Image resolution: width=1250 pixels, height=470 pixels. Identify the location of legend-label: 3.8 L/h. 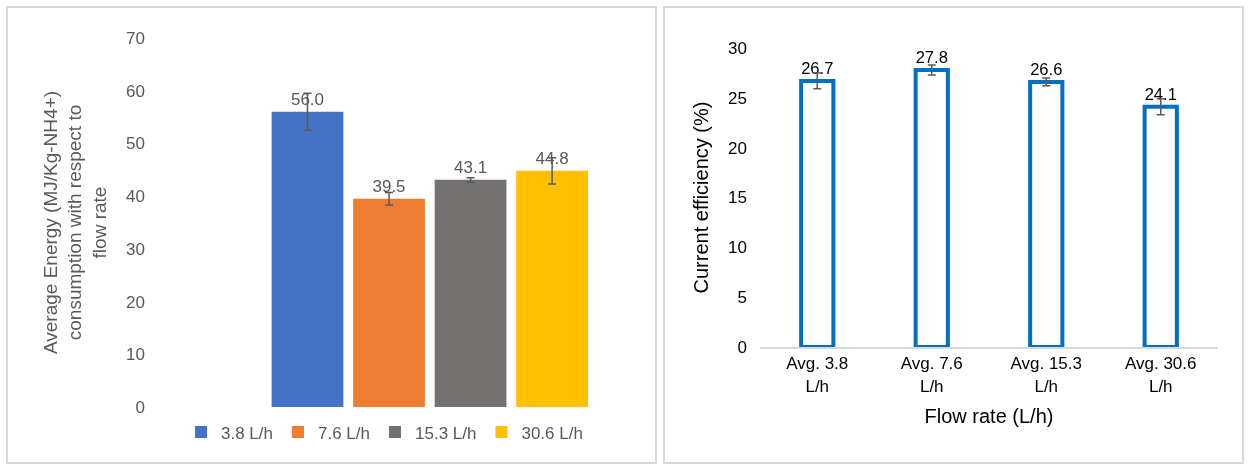
(247, 433).